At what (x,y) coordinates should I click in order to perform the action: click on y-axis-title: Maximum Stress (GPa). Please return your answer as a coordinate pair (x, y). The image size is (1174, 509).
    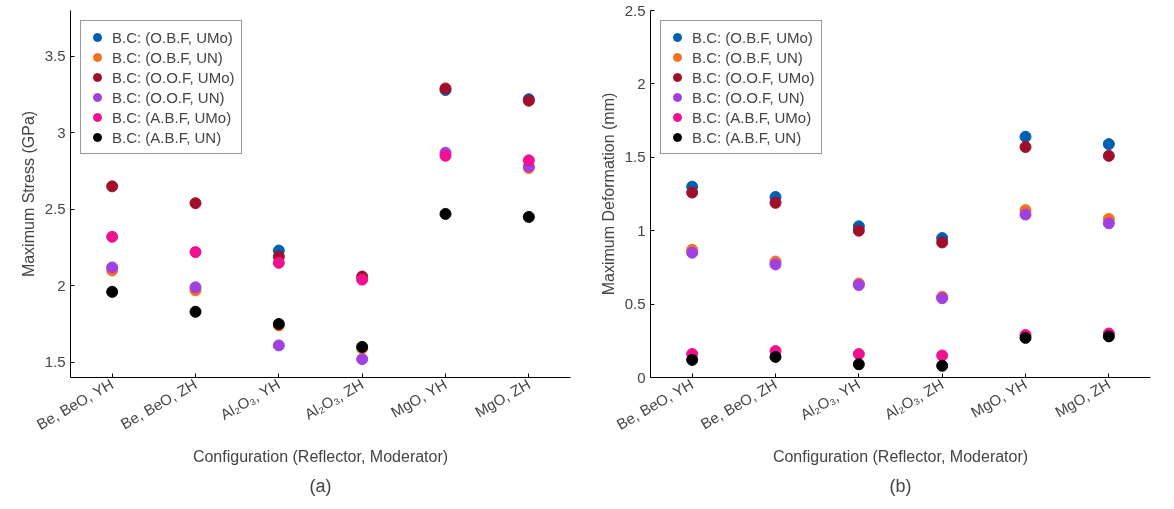
    Looking at the image, I should click on (28, 194).